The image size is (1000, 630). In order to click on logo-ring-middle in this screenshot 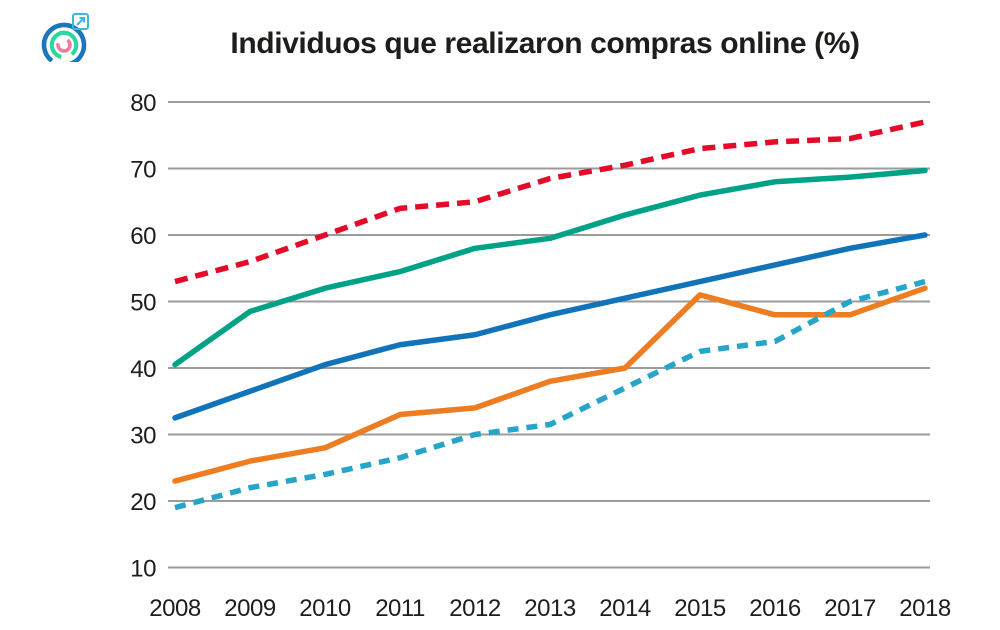, I will do `click(64, 45)`.